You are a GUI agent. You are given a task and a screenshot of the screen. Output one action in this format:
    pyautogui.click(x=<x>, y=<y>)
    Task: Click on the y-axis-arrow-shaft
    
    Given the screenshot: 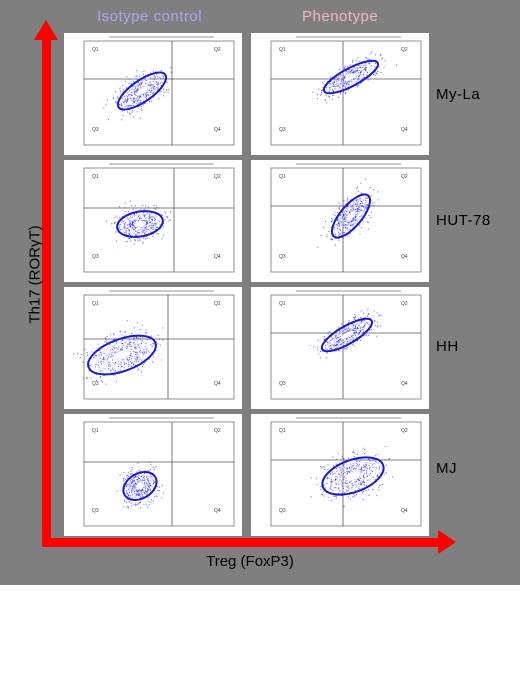 What is the action you would take?
    pyautogui.click(x=46, y=291)
    